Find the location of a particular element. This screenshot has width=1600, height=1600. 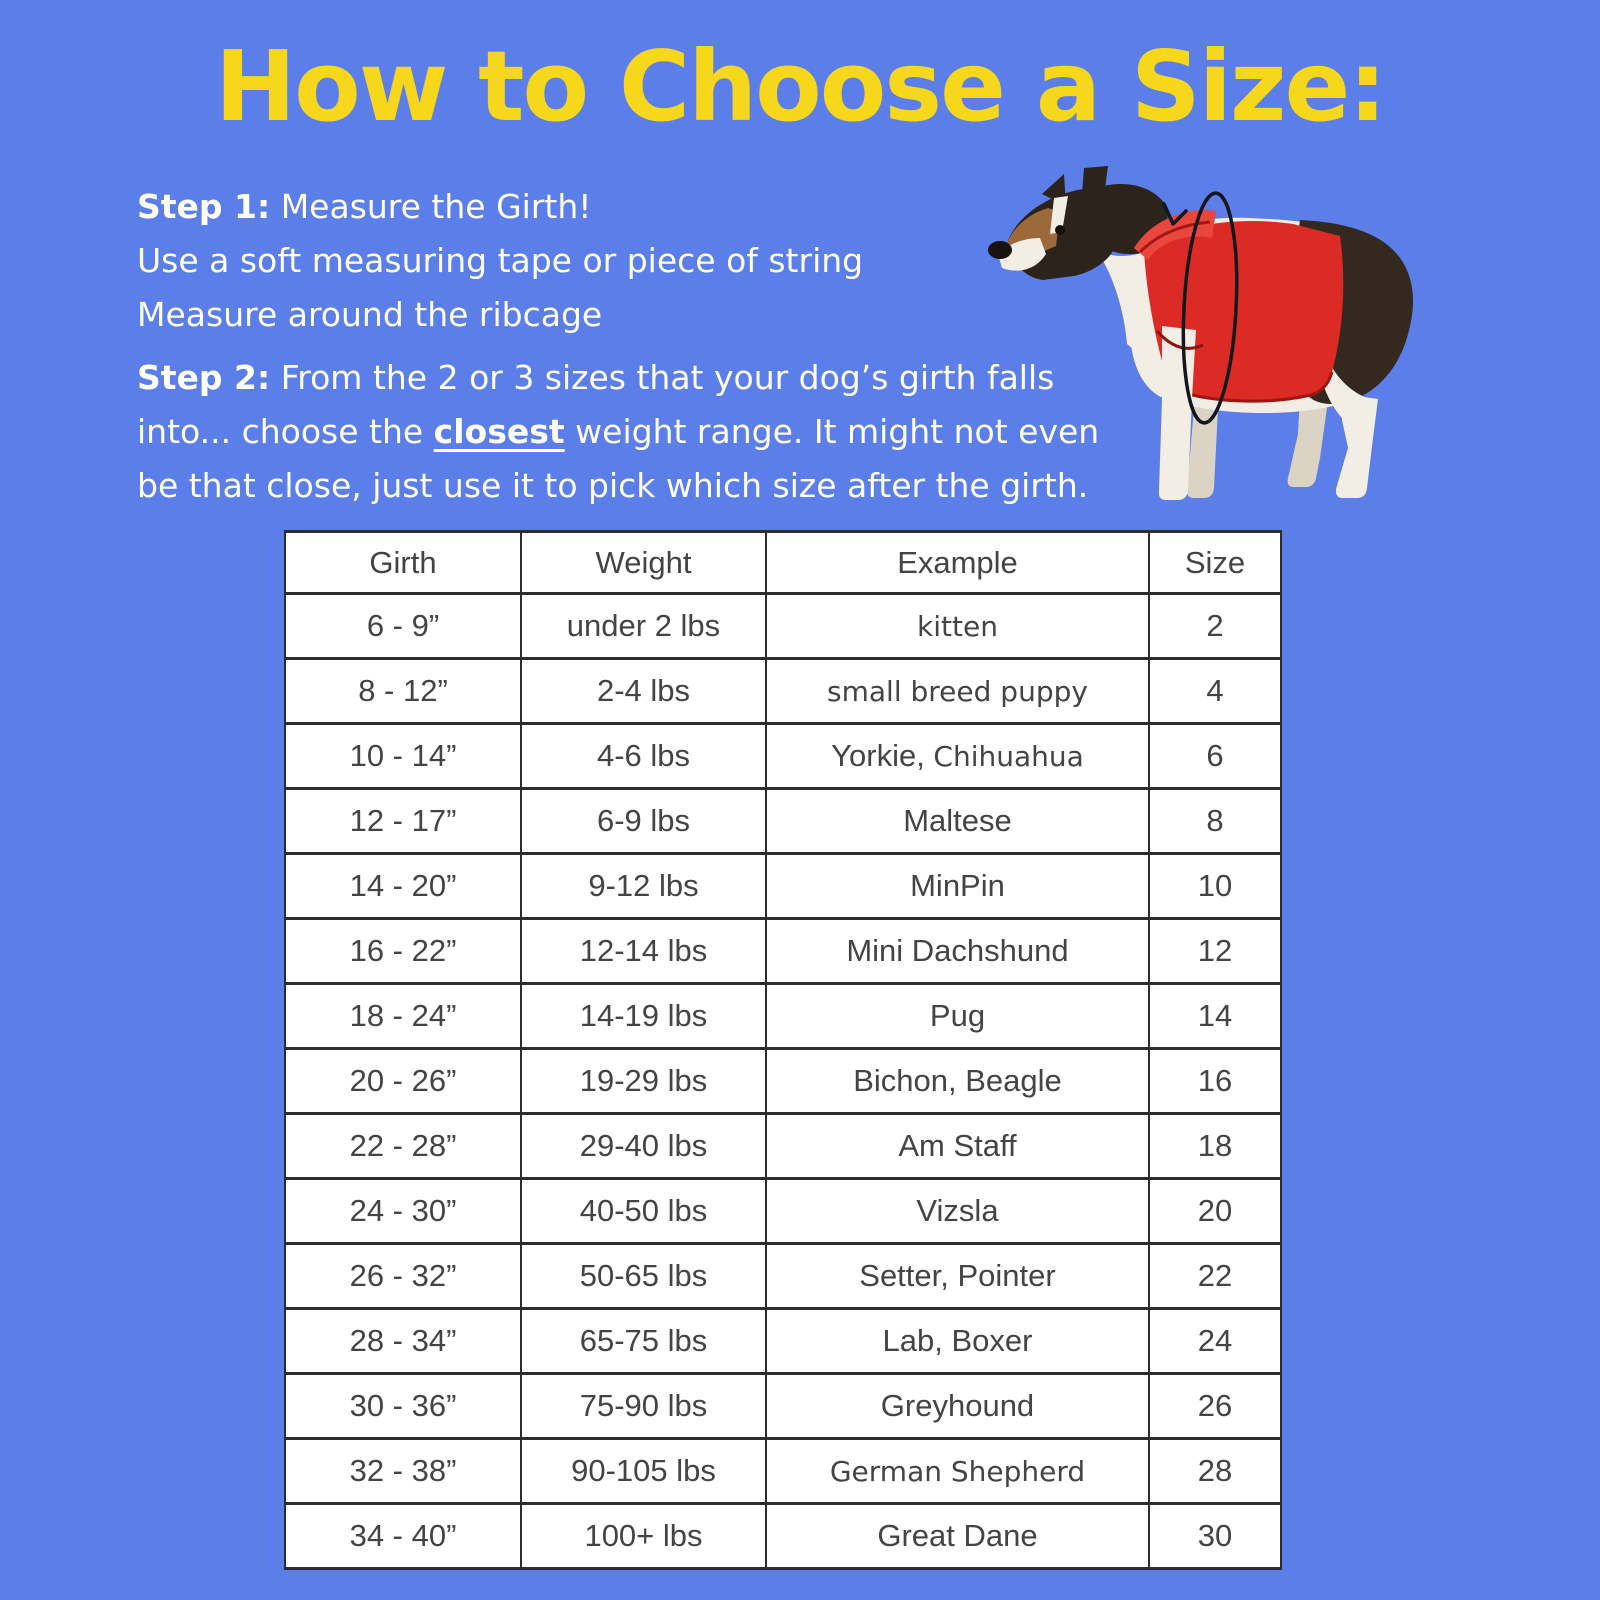

table-row: 22 - 28” 29-40 lbs Am Staff 18 is located at coordinates (783, 1146).